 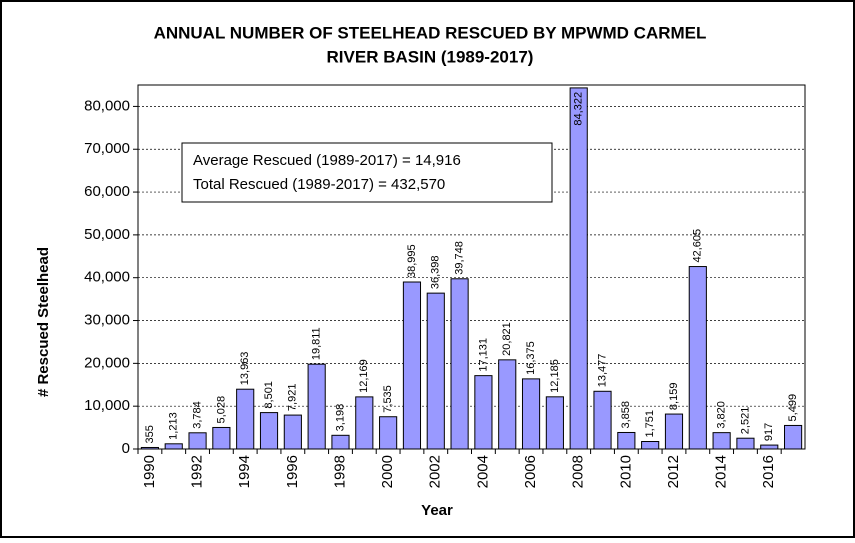 I want to click on y-tick-label: 60,000, so click(x=107, y=191).